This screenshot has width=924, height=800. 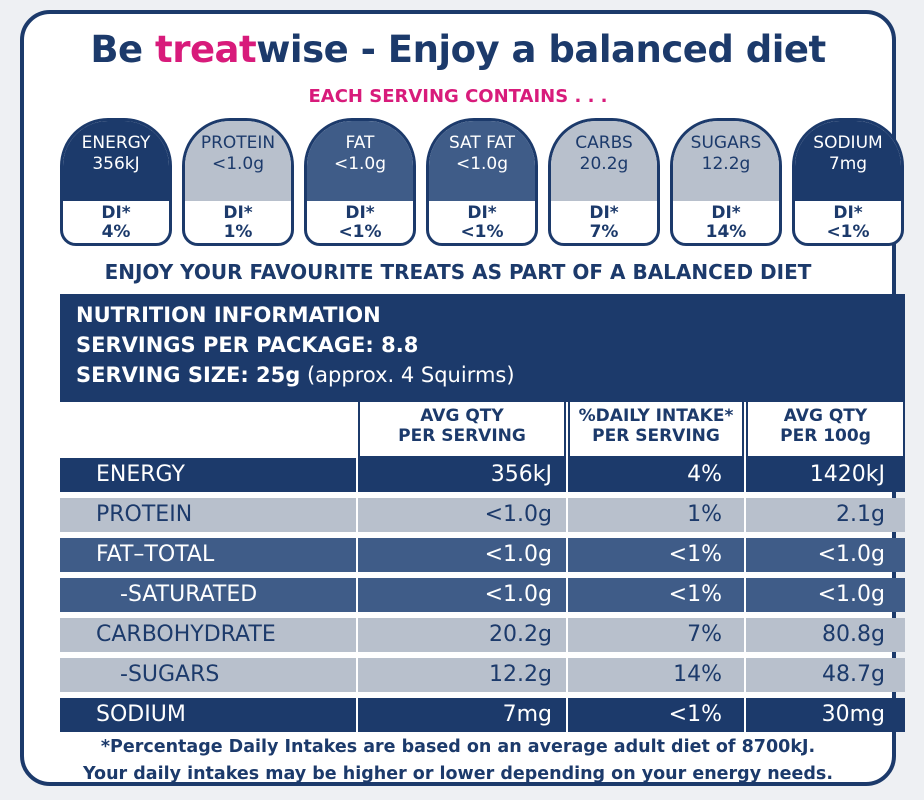 I want to click on badge-name: SODIUM, so click(x=848, y=143).